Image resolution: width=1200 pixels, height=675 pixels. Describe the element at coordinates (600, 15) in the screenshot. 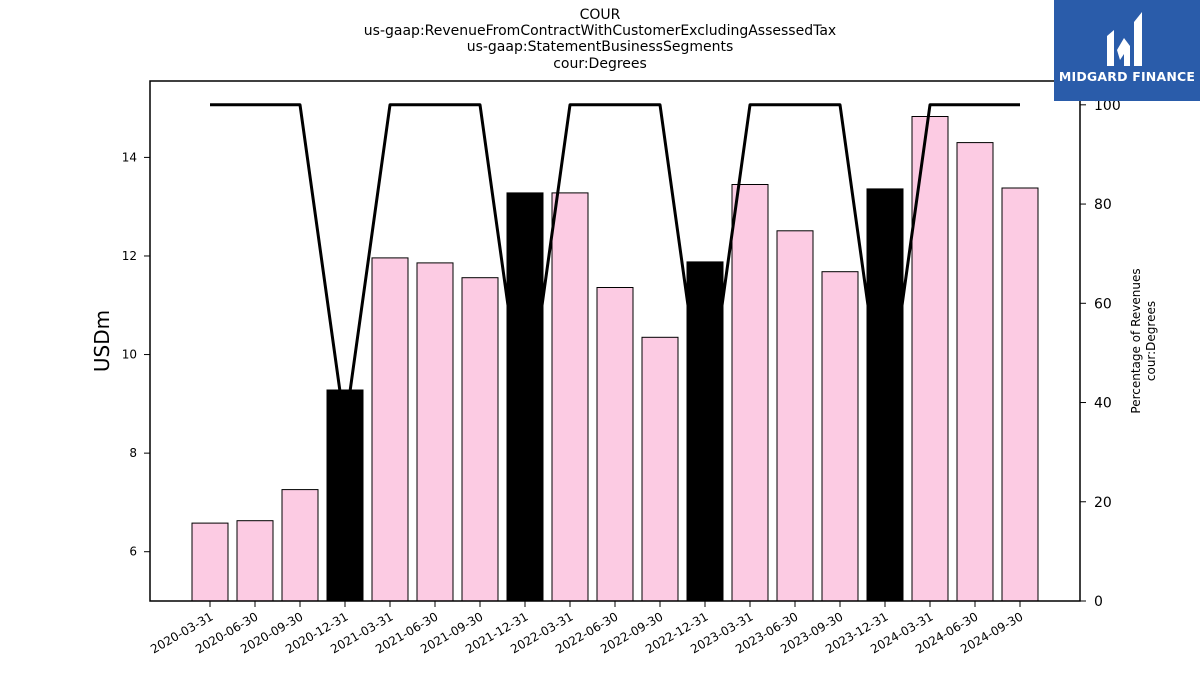

I see `chart-title-line-1: COUR` at that location.